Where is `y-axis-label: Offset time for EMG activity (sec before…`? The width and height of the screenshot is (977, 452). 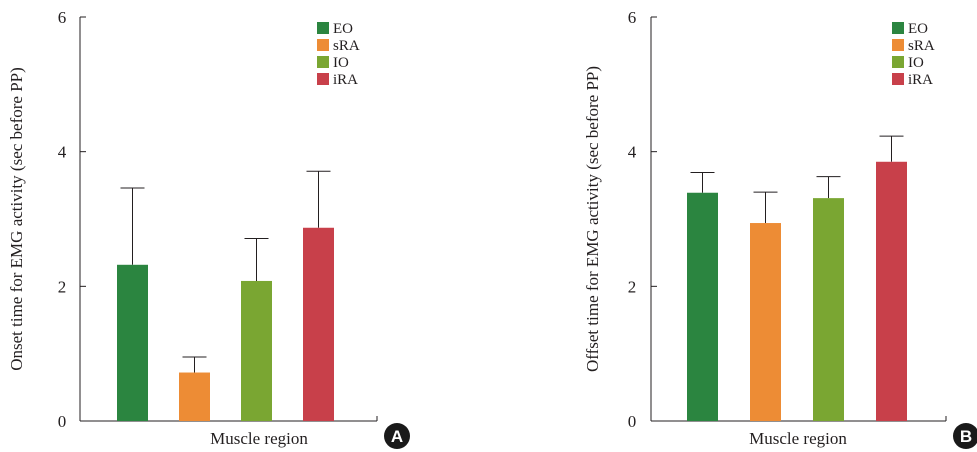 y-axis-label: Offset time for EMG activity (sec before… is located at coordinates (592, 219).